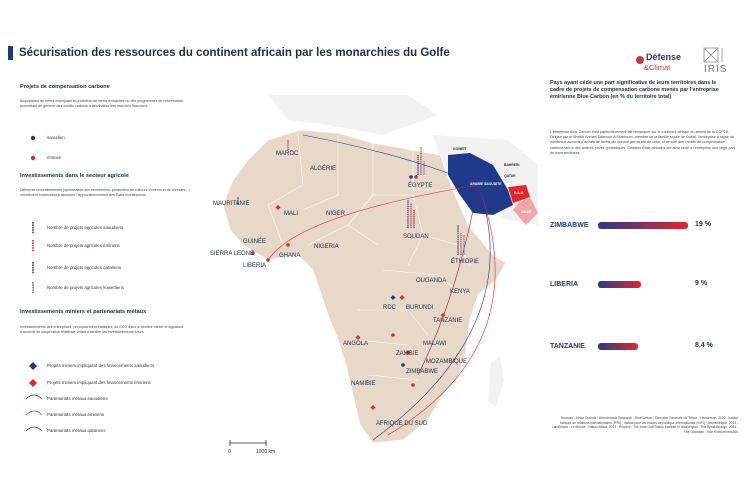 The image size is (750, 500). Describe the element at coordinates (390, 308) in the screenshot. I see `label-rdc: RDC` at that location.